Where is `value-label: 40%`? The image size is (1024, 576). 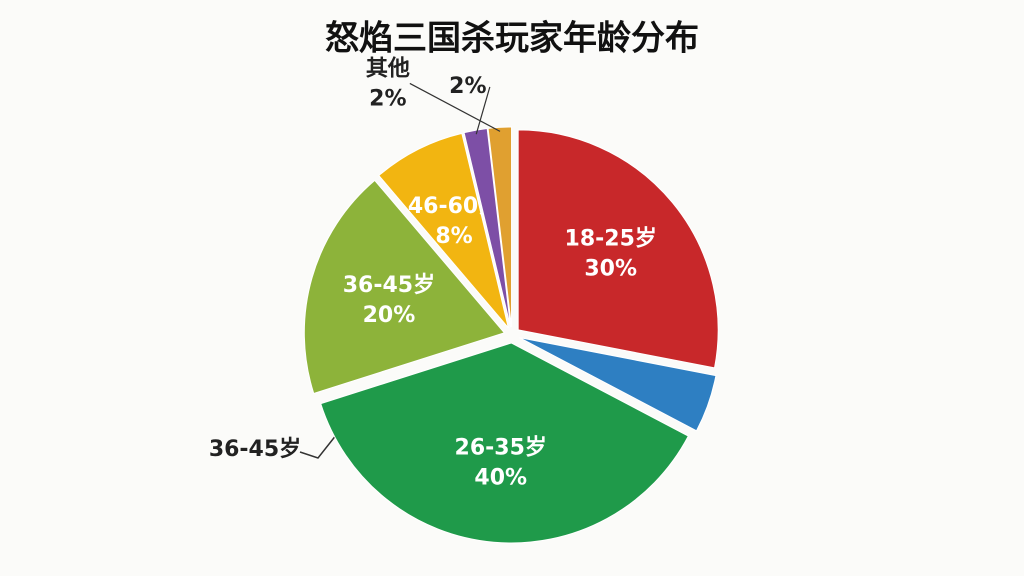 value-label: 40% is located at coordinates (500, 478).